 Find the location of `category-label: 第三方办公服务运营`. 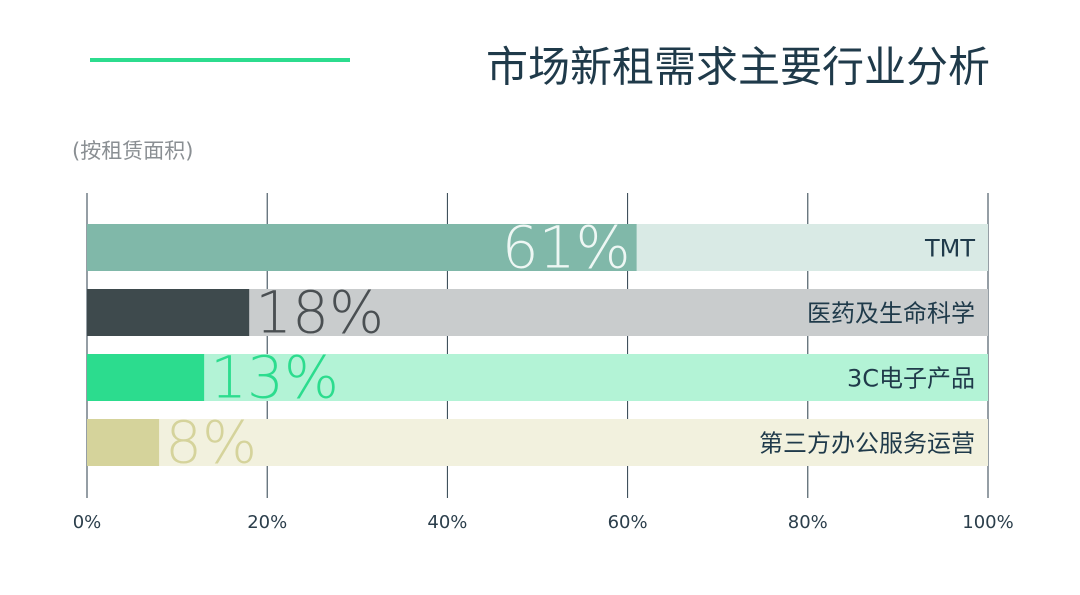

category-label: 第三方办公服务运营 is located at coordinates (867, 444).